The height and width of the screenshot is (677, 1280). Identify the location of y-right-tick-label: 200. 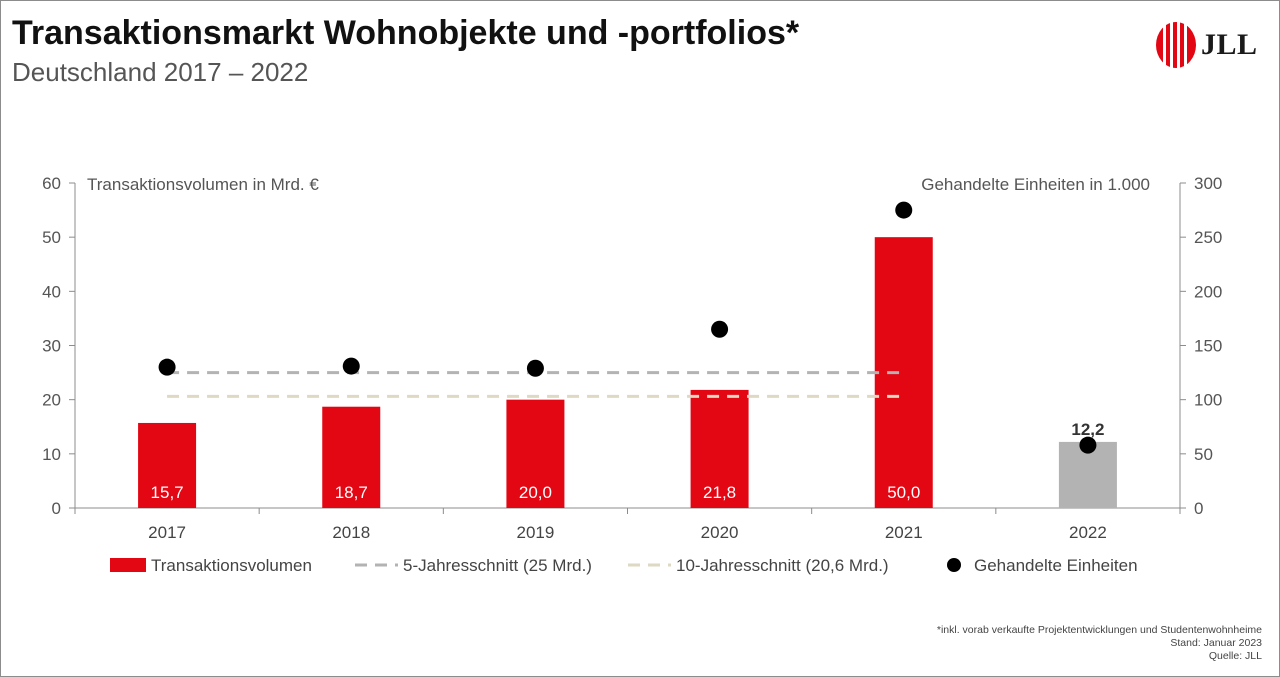
(1208, 291).